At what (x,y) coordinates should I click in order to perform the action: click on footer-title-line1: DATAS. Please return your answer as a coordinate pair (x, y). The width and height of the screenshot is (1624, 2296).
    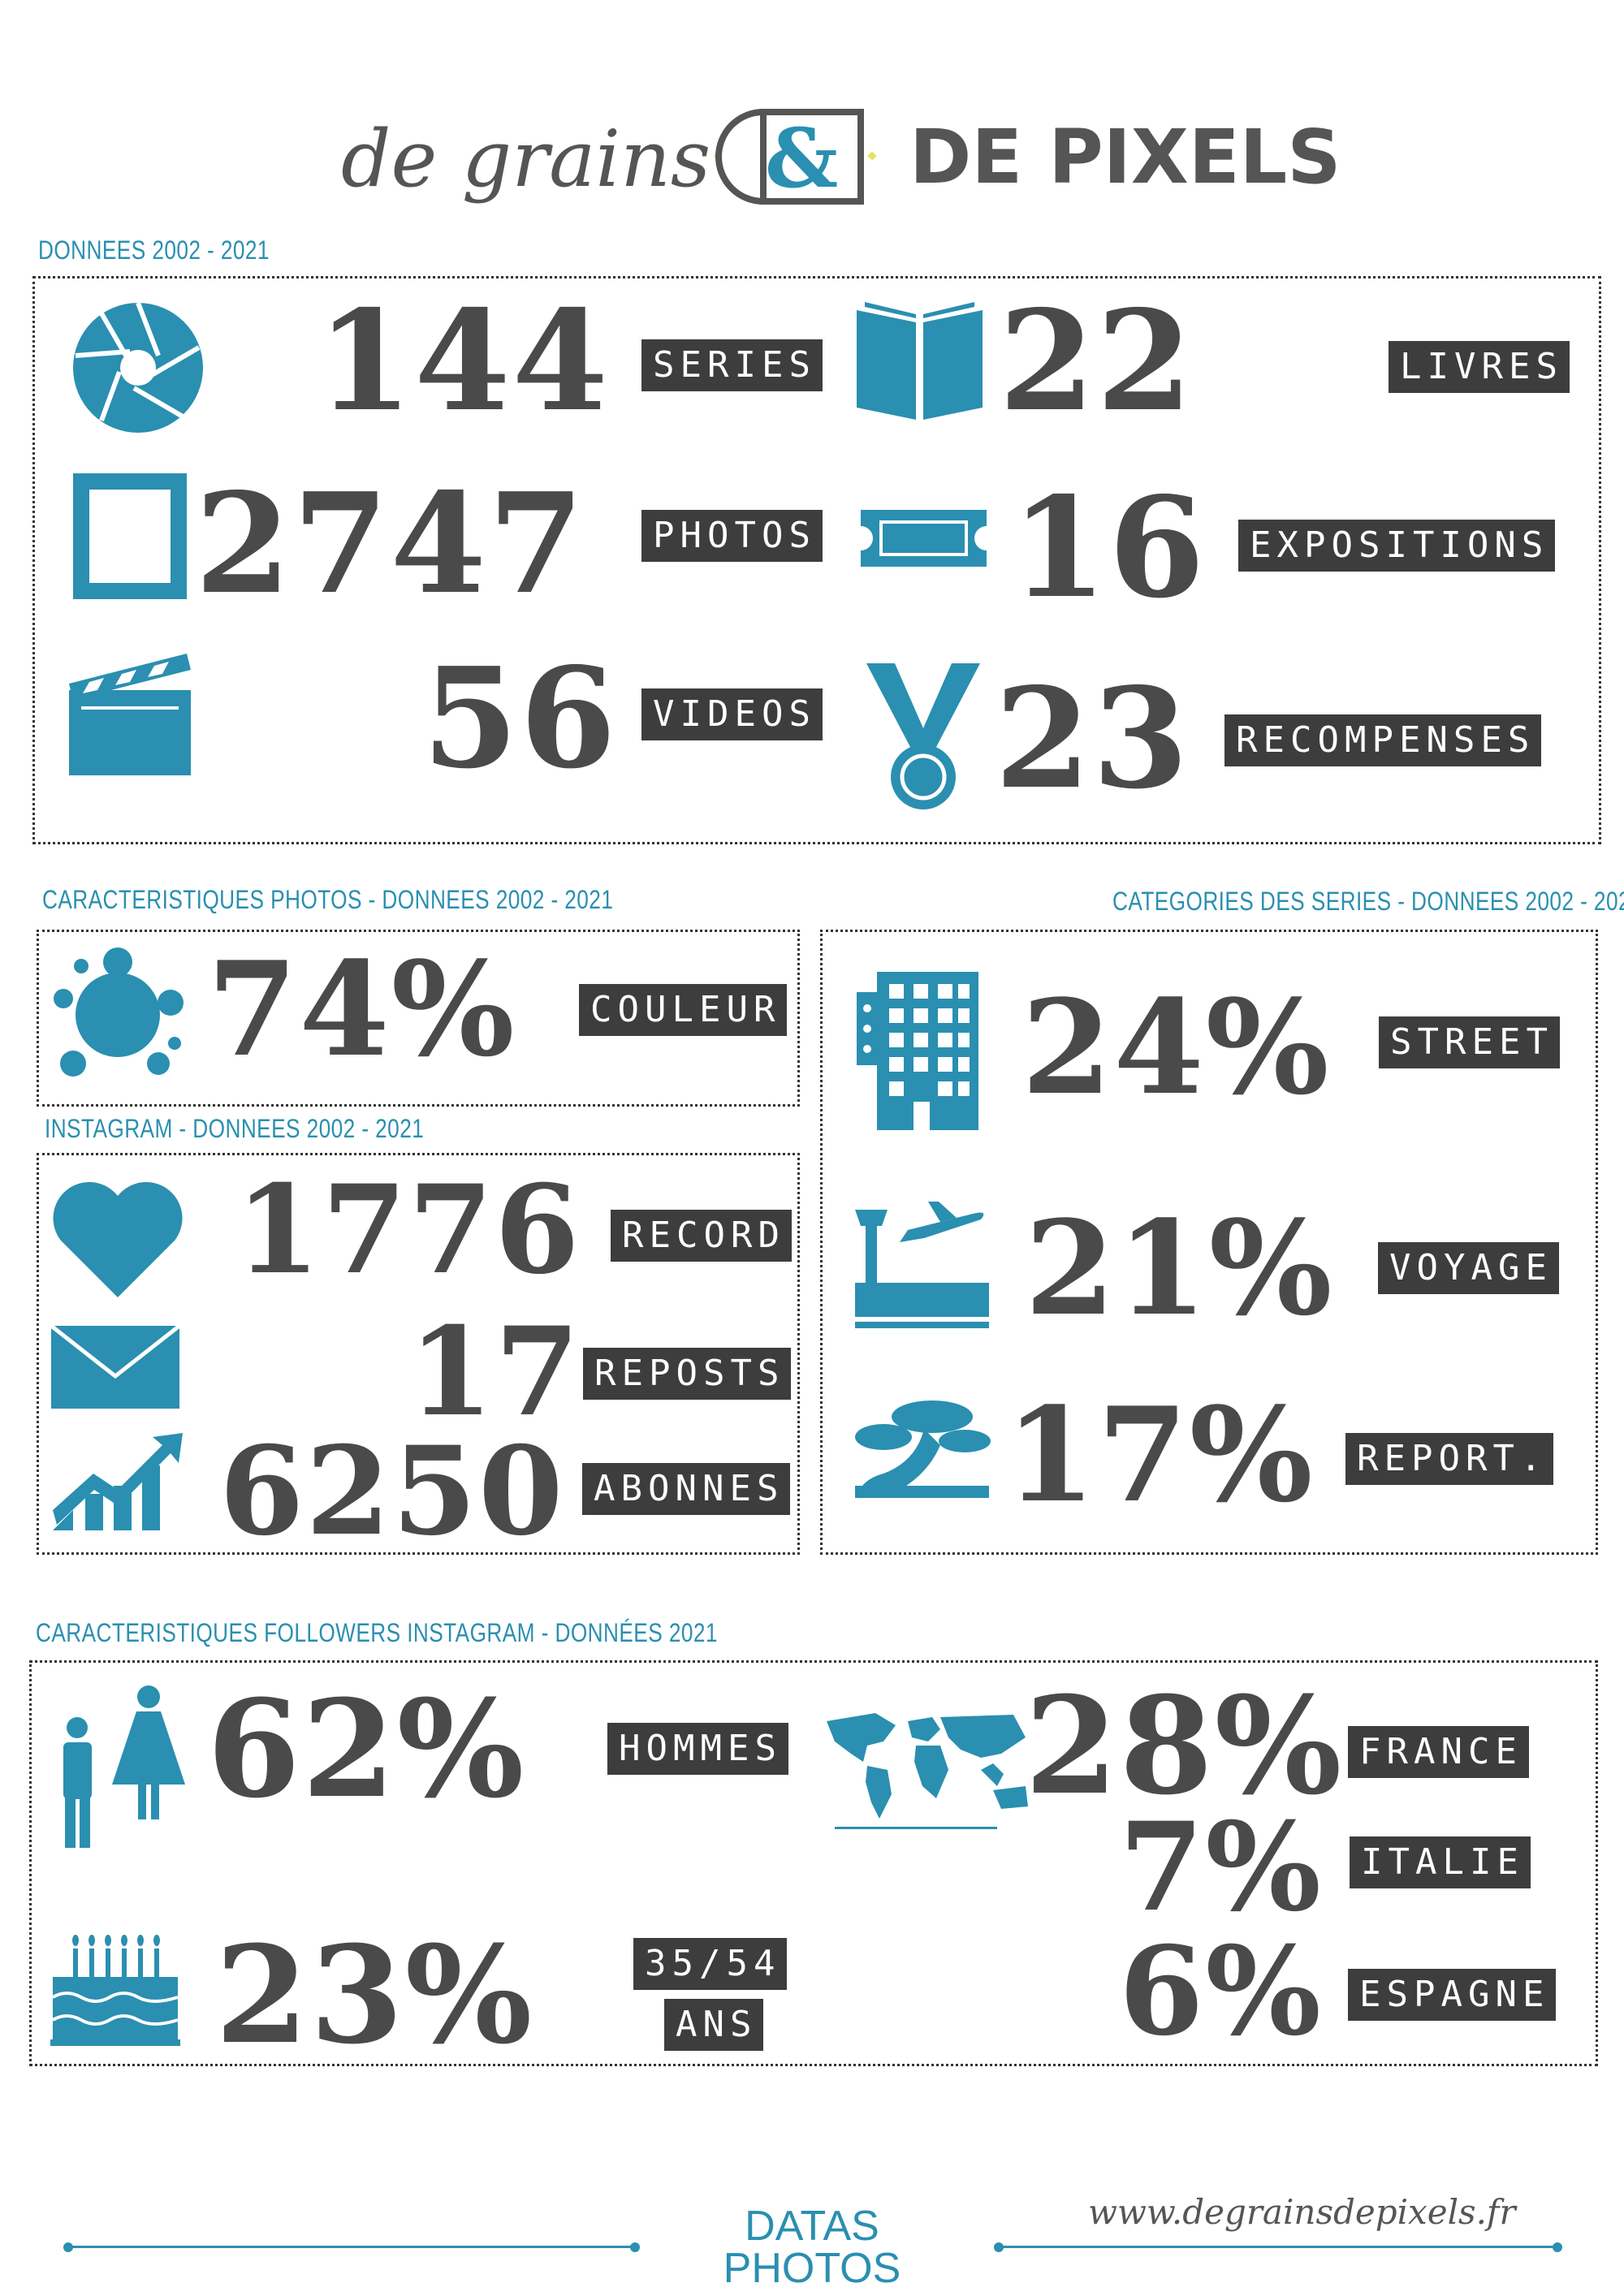
    Looking at the image, I should click on (812, 2226).